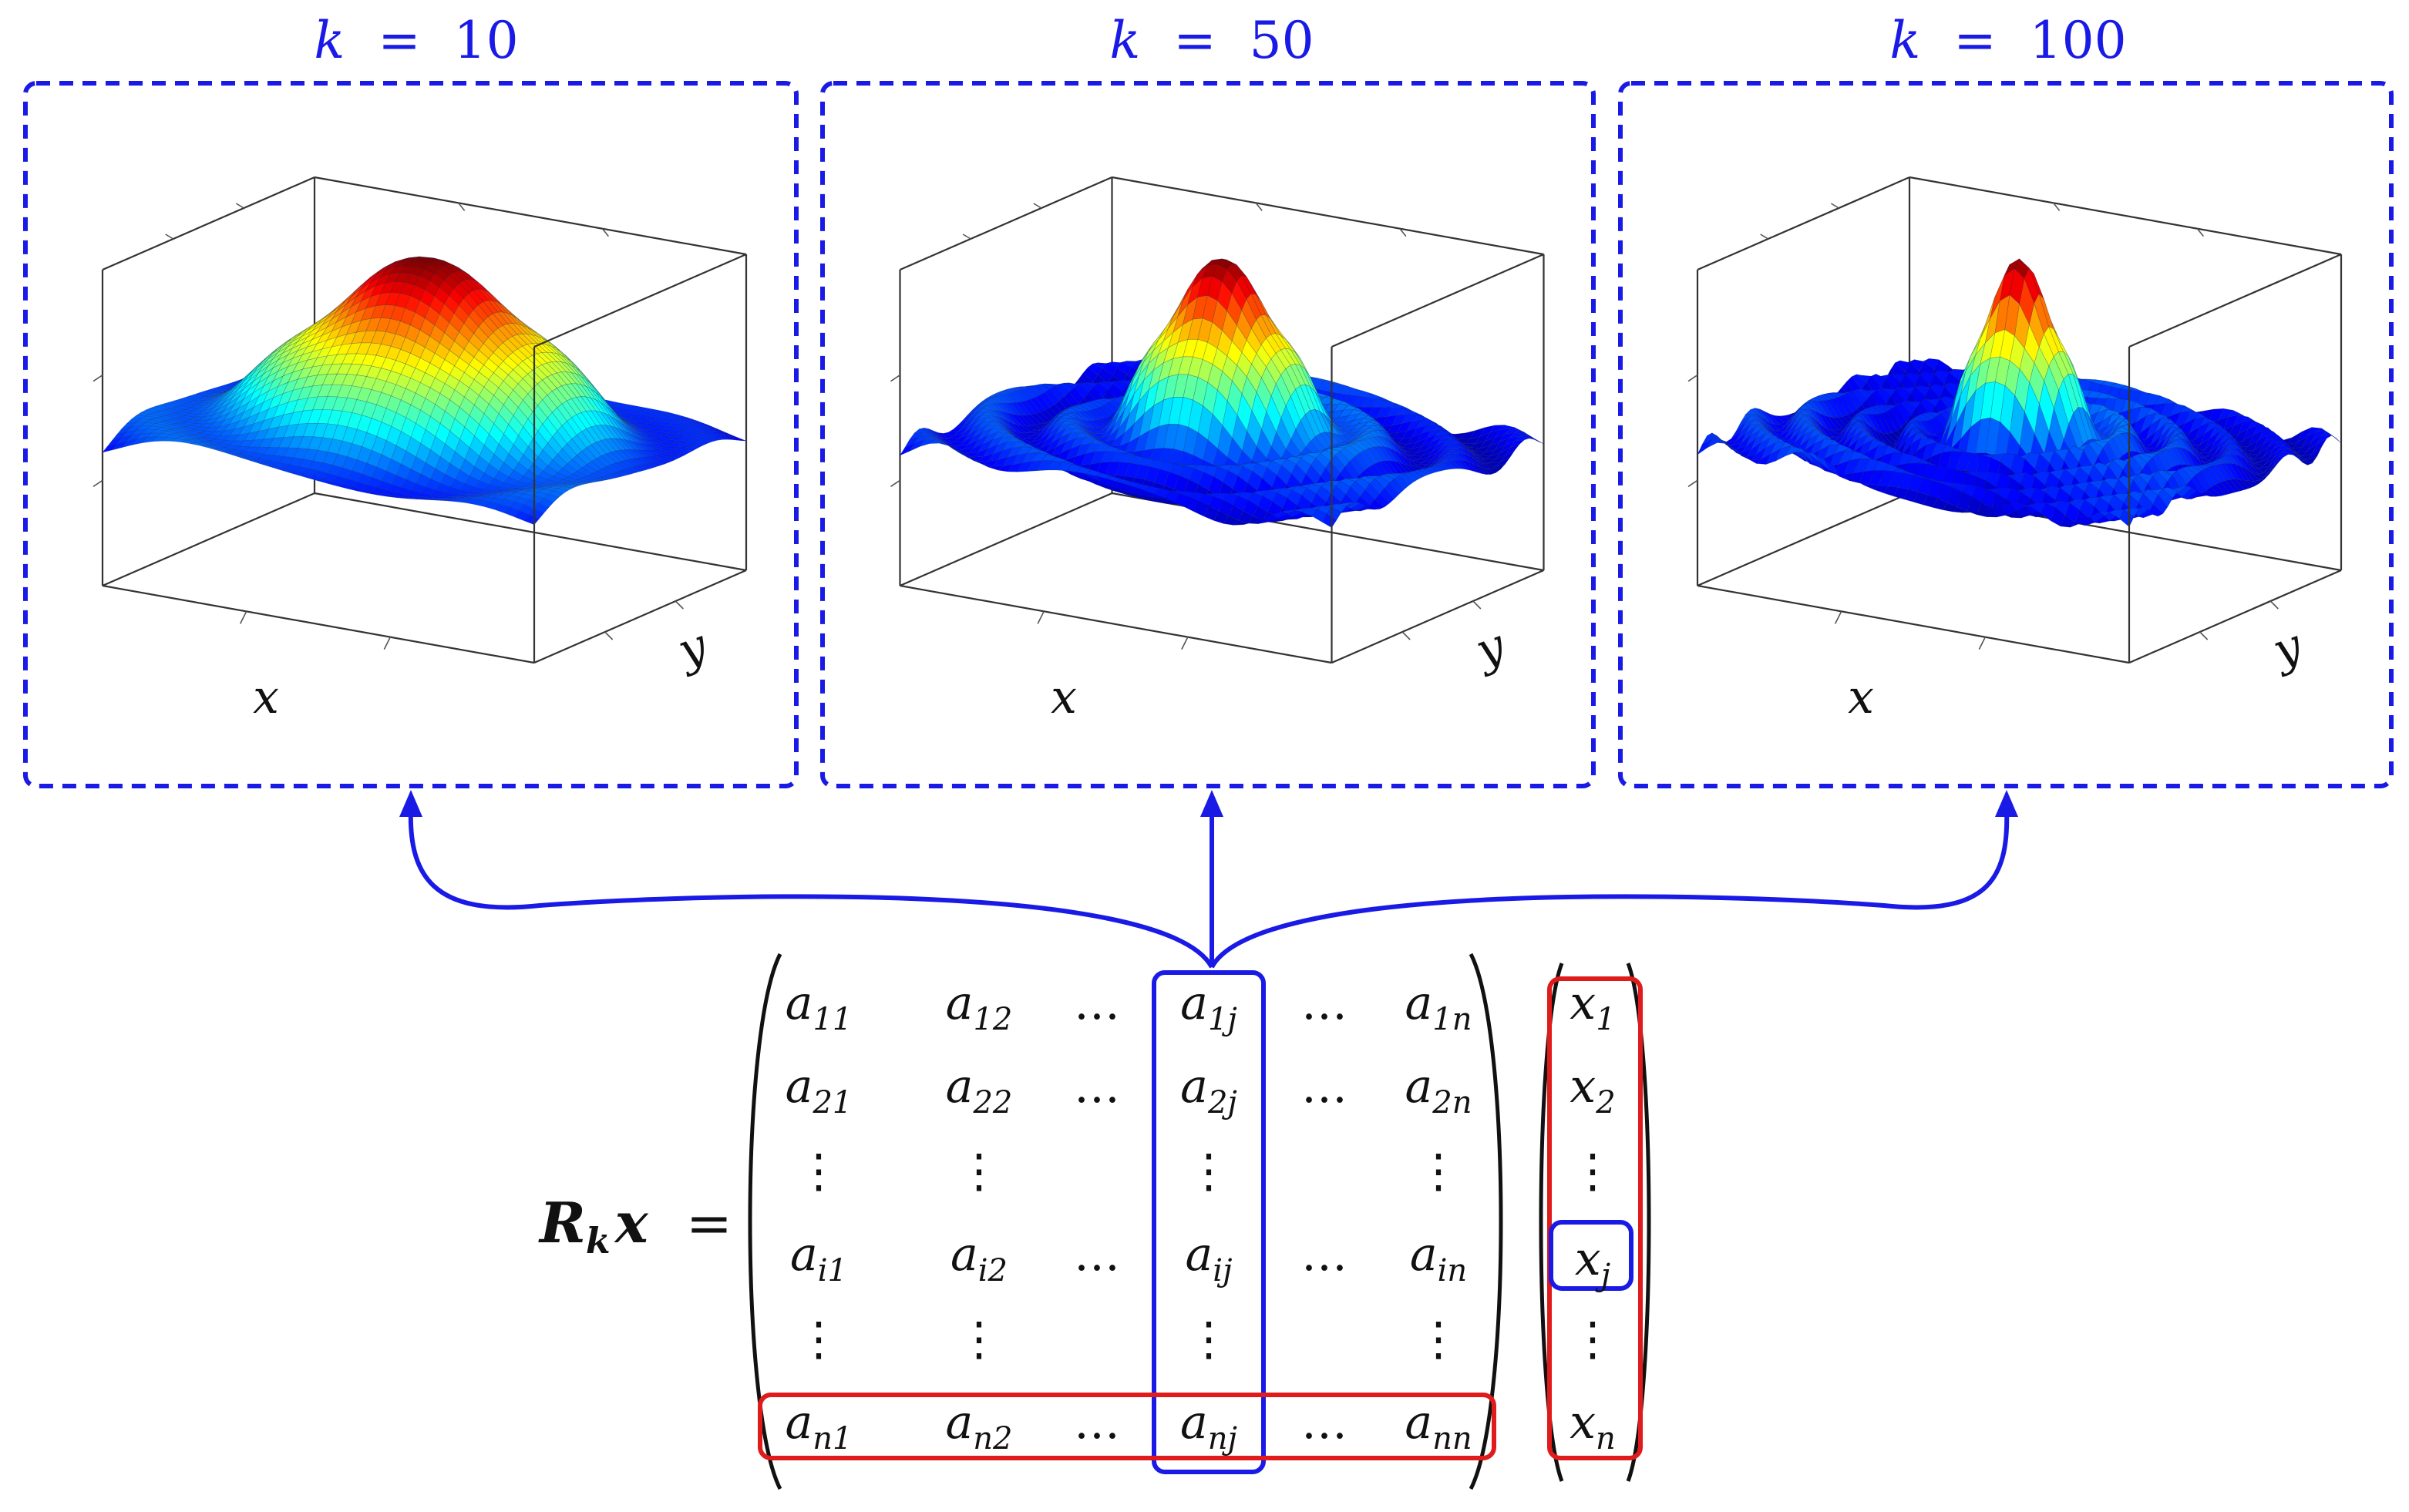  I want to click on panel-title-2: k = 50, so click(1211, 41).